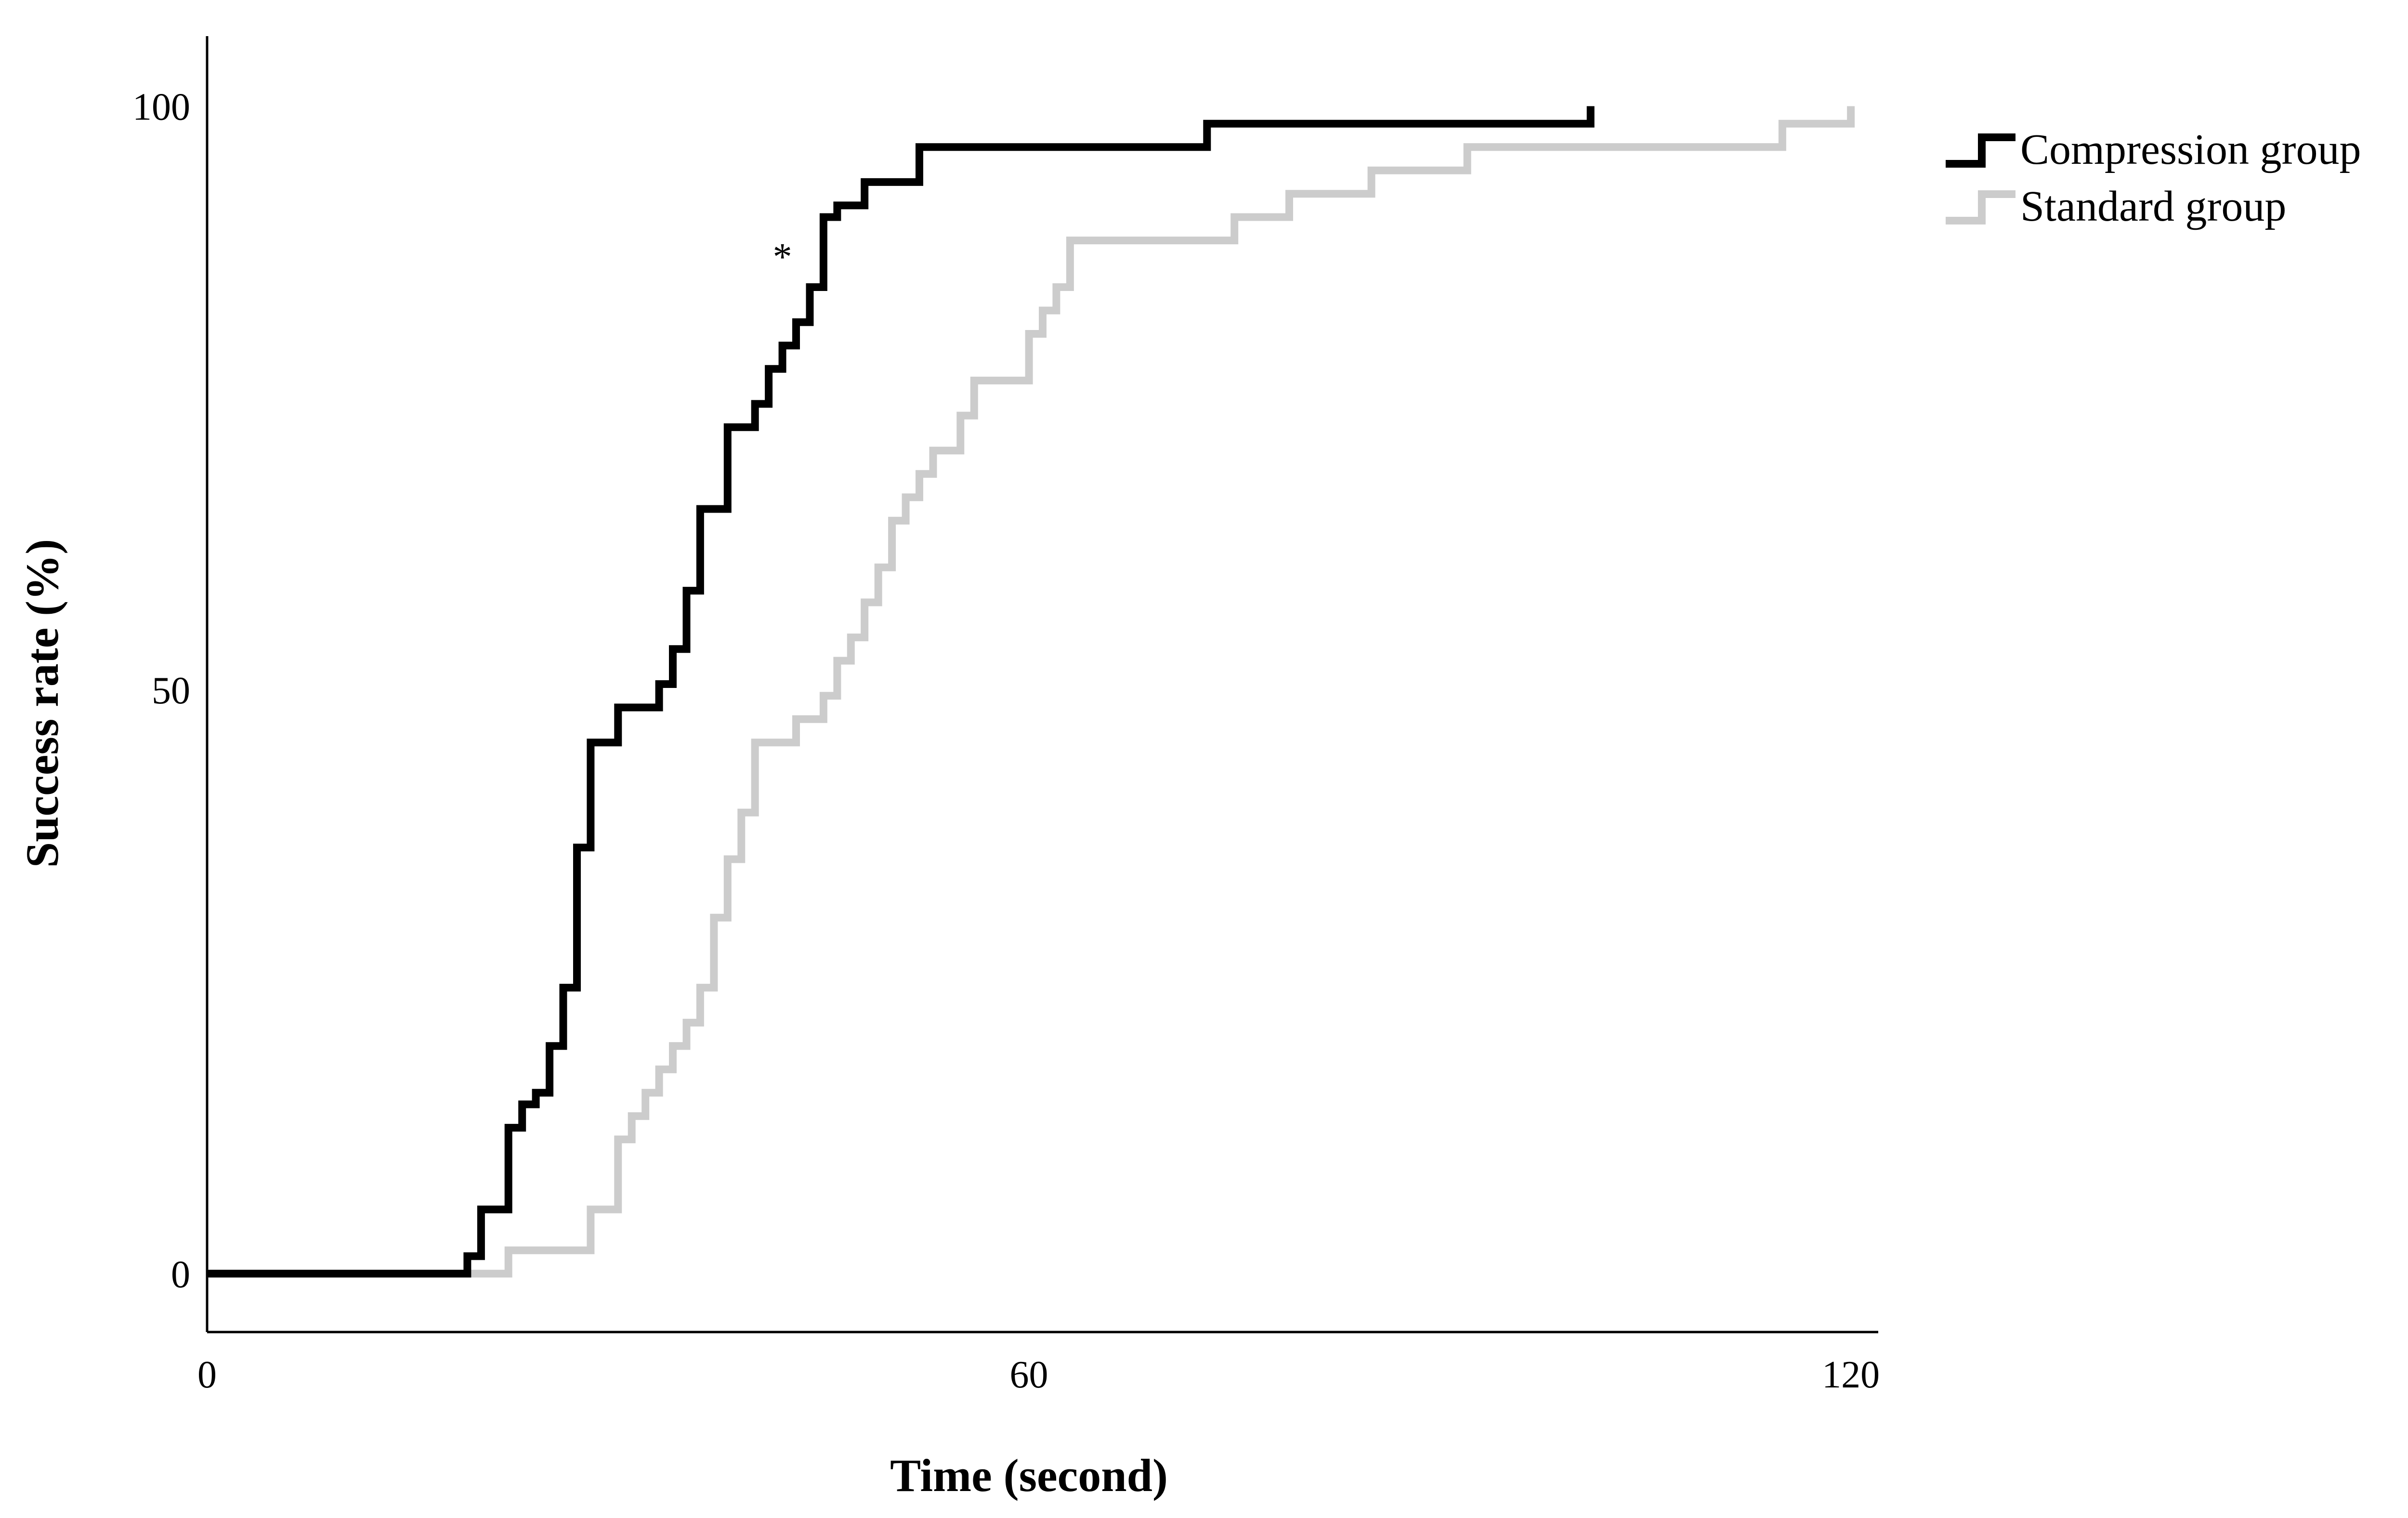 The height and width of the screenshot is (1518, 2408). I want to click on legend: Compression group Standard group, so click(2153, 178).